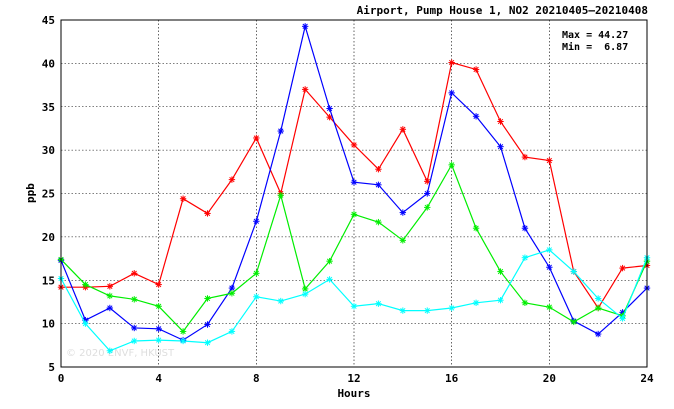 The width and height of the screenshot is (674, 409). I want to click on x-tick-label: 12, so click(353, 378).